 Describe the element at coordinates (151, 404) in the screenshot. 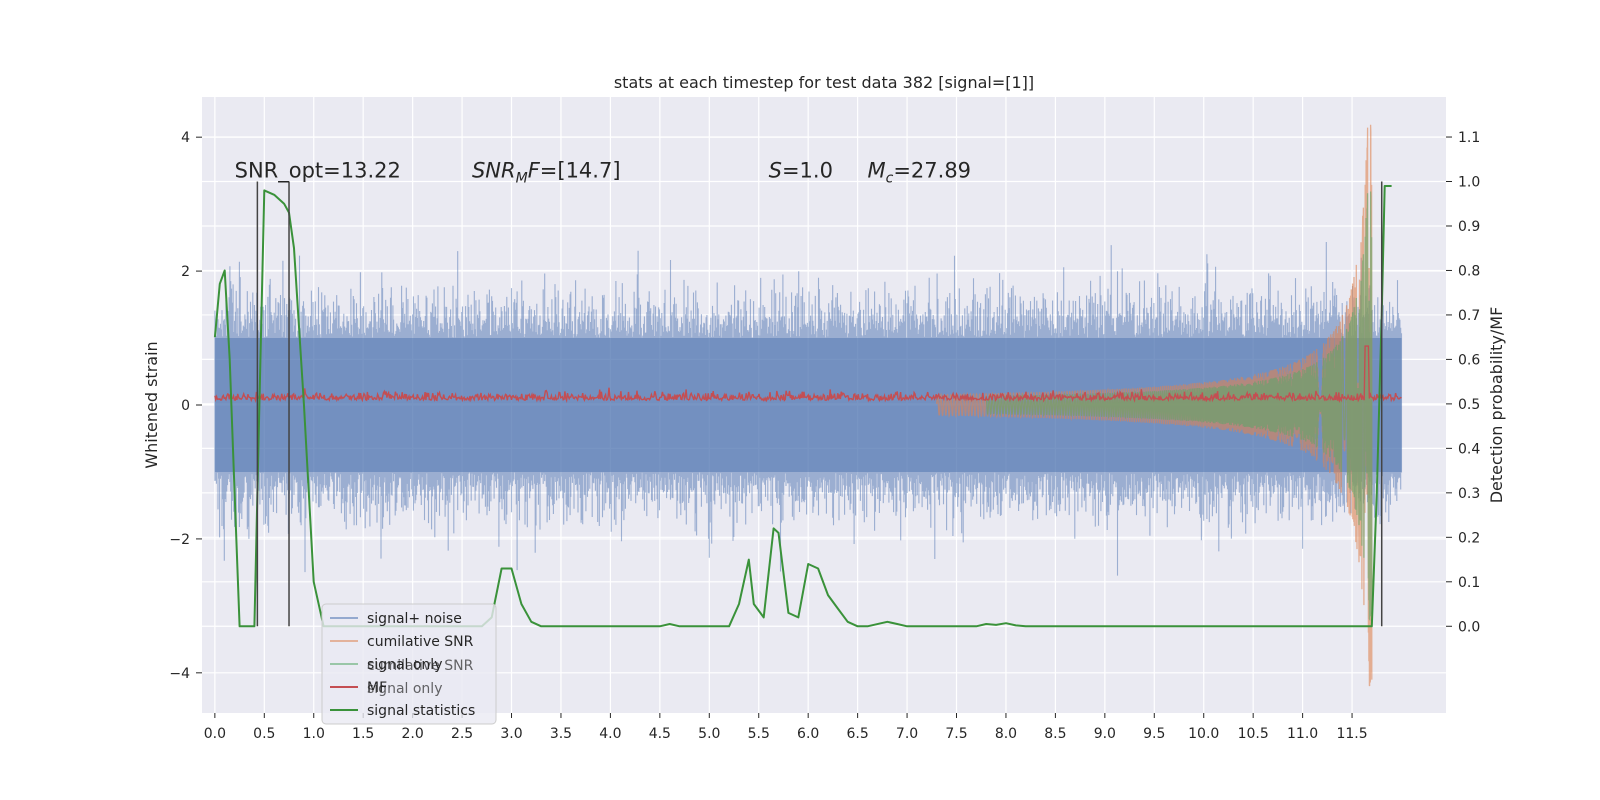

I see `y-axis-left-title: Whitened strain` at that location.